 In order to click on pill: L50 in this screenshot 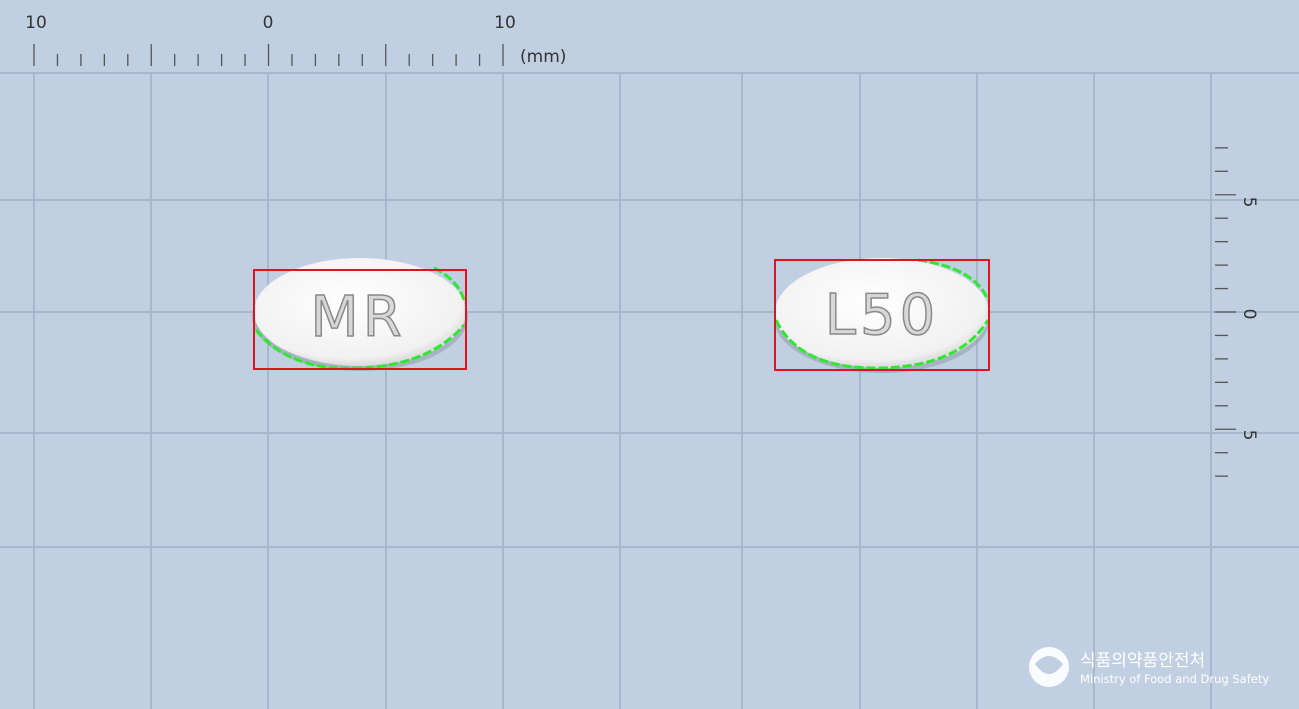, I will do `click(882, 315)`.